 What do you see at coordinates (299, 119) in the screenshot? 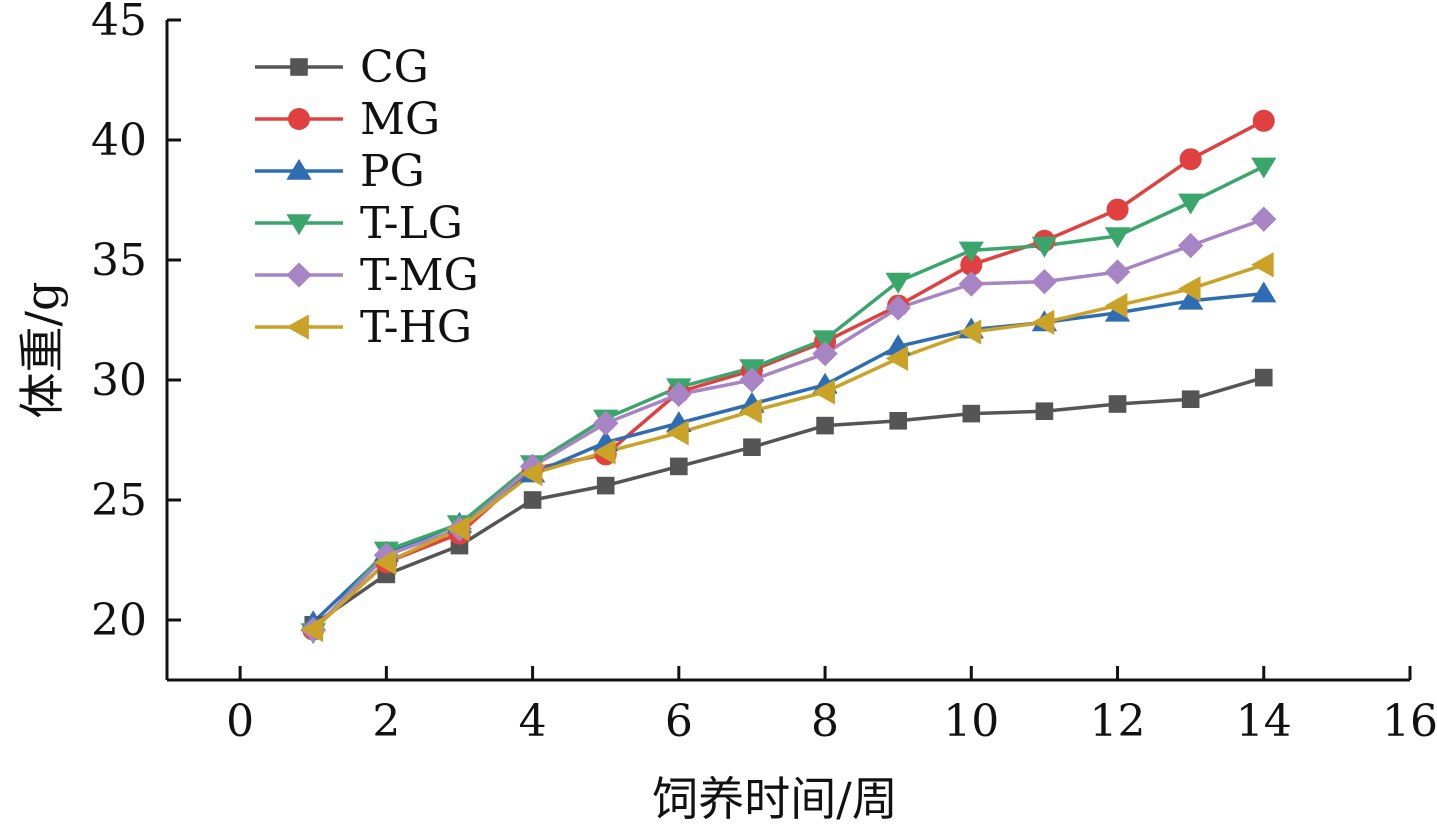
I see `legend-marker-mg` at bounding box center [299, 119].